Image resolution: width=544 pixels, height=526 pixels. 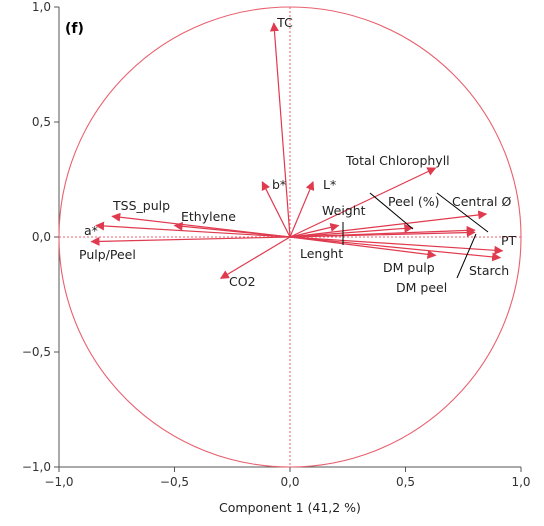 I want to click on loading-label: a*, so click(x=91, y=230).